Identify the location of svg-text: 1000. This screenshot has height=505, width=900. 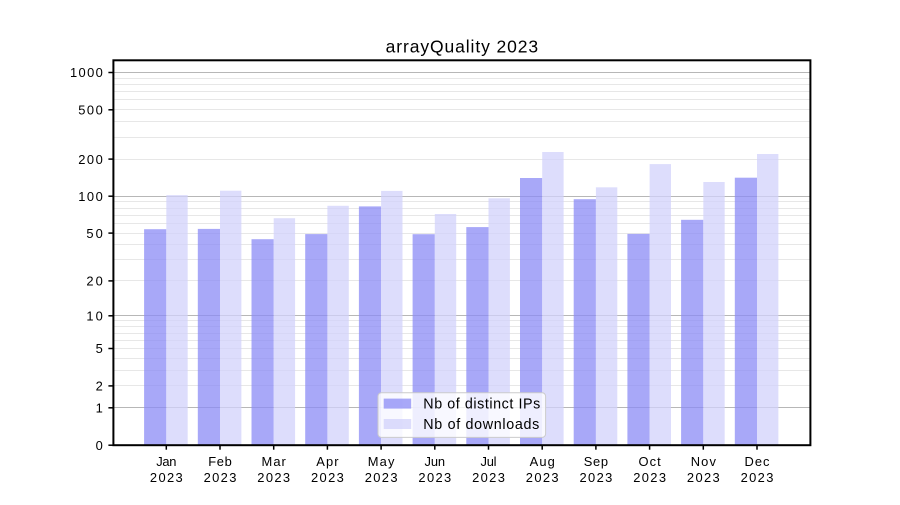
(86, 72).